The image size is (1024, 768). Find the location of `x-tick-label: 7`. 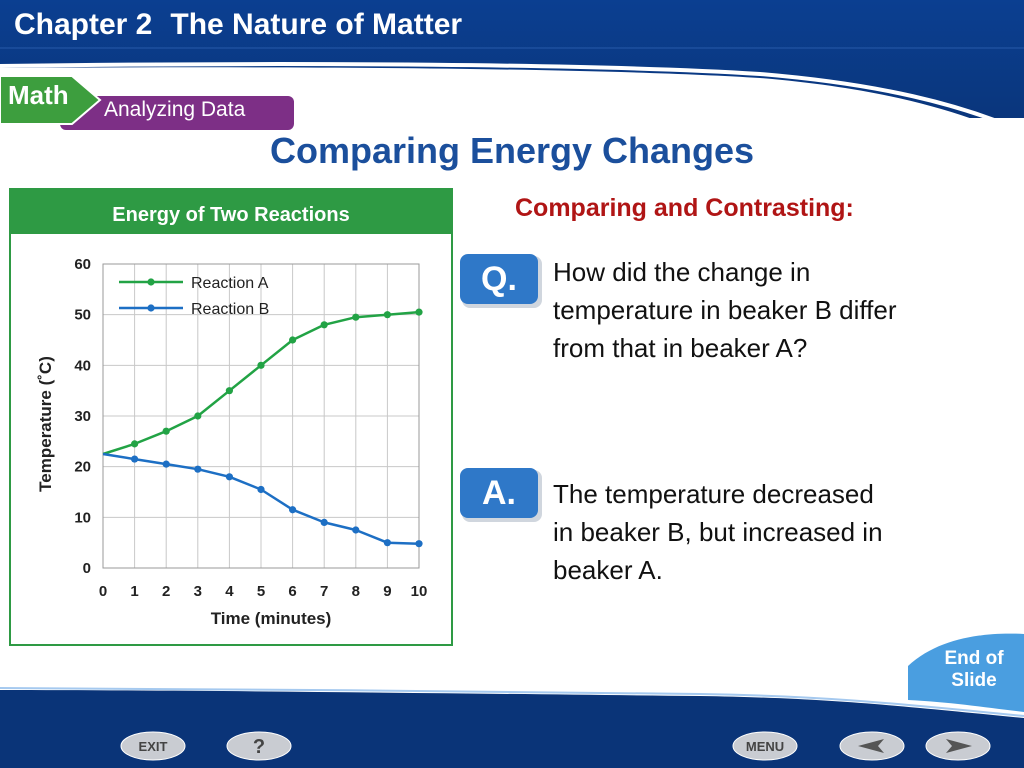

x-tick-label: 7 is located at coordinates (324, 591).